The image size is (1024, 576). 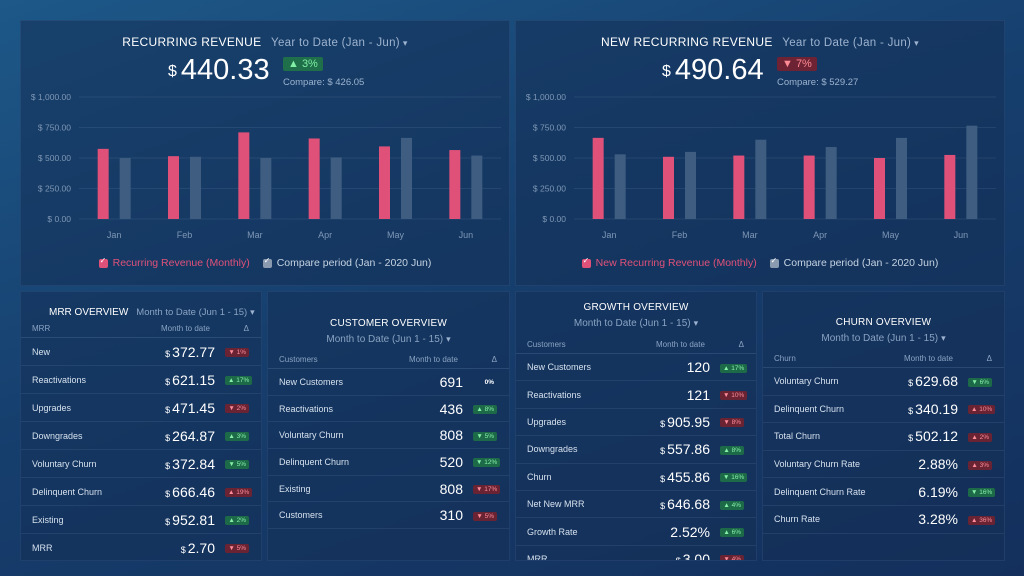 What do you see at coordinates (428, 515) in the screenshot?
I see `row-value: 310` at bounding box center [428, 515].